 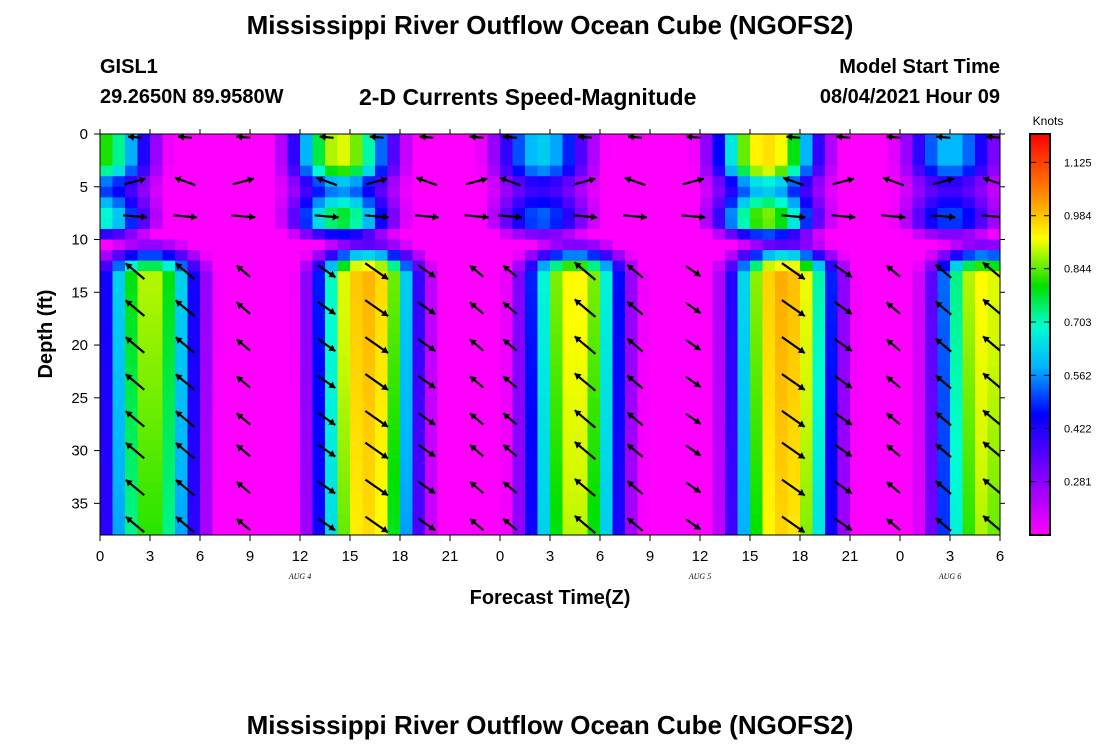 What do you see at coordinates (200, 556) in the screenshot?
I see `x-tick-label: 6` at bounding box center [200, 556].